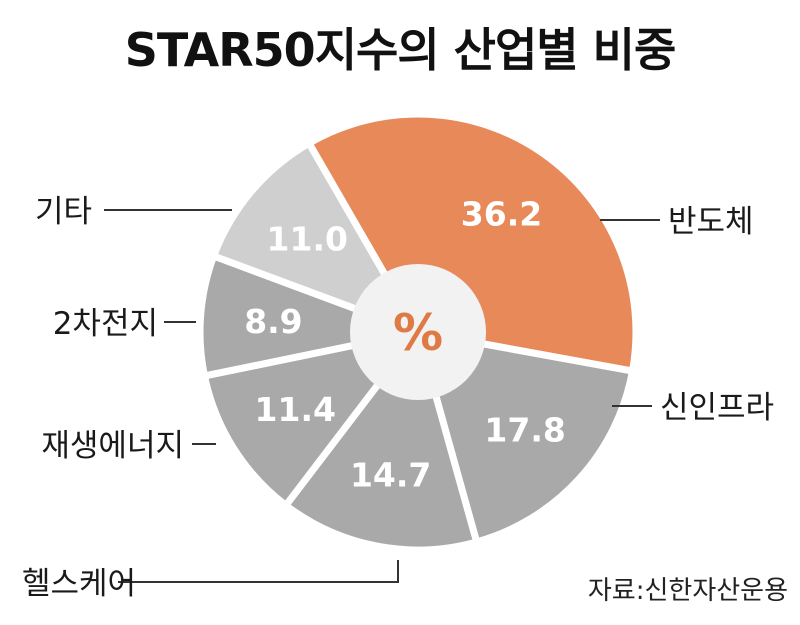 The height and width of the screenshot is (625, 800). What do you see at coordinates (79, 584) in the screenshot?
I see `category-label-3: 헬스케어` at bounding box center [79, 584].